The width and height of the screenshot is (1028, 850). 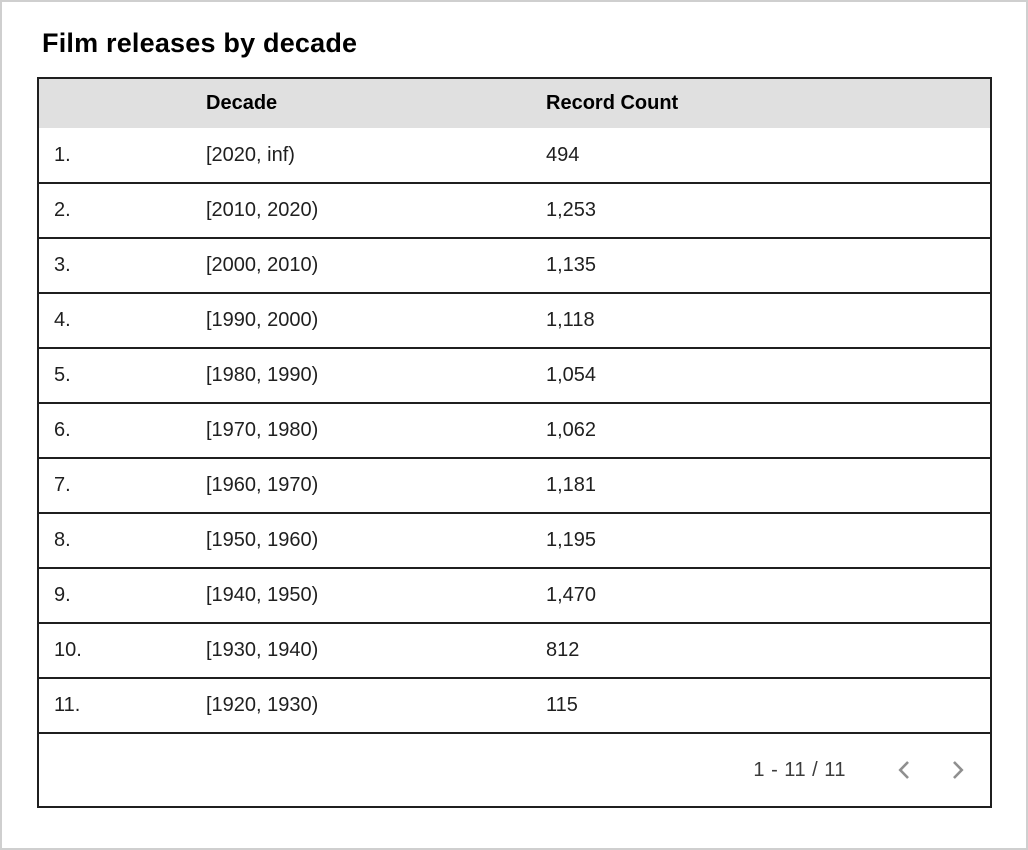 What do you see at coordinates (62, 430) in the screenshot?
I see `row-index-cell: 6.` at bounding box center [62, 430].